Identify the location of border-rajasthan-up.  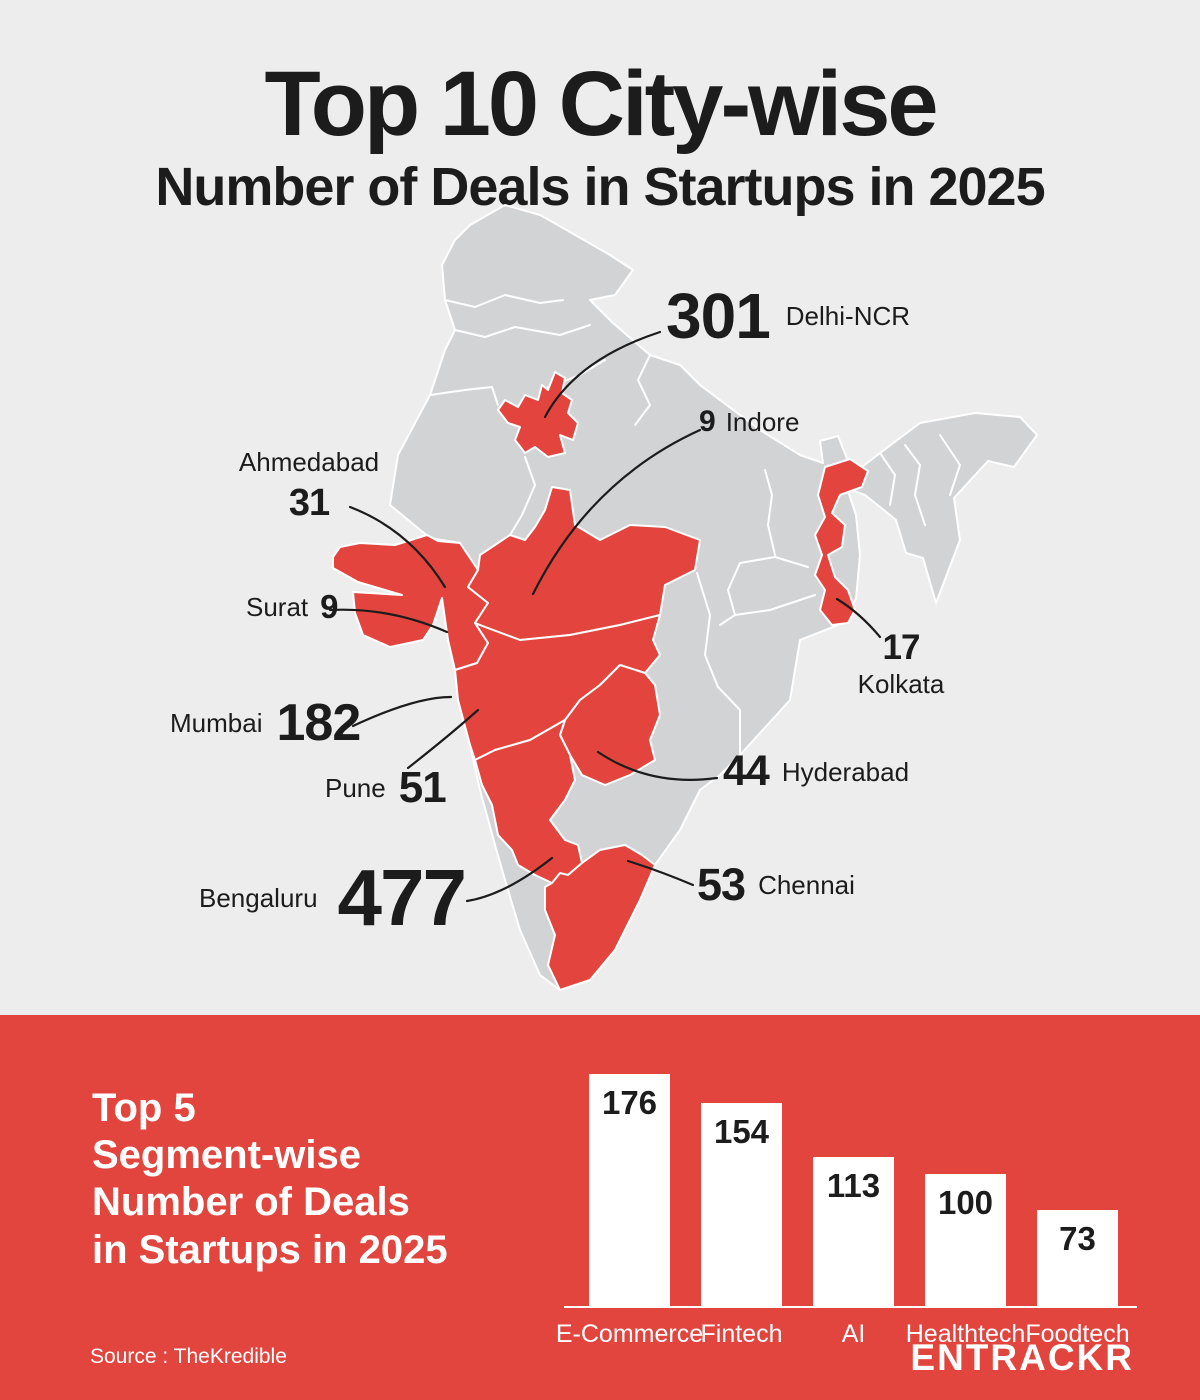
(522, 496).